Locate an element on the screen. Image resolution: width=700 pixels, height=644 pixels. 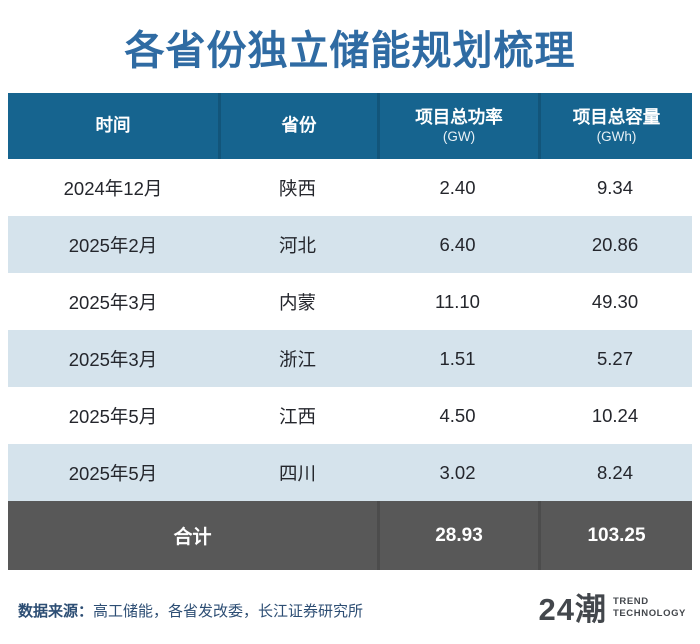
cell-capacity: 8.24 is located at coordinates (614, 472).